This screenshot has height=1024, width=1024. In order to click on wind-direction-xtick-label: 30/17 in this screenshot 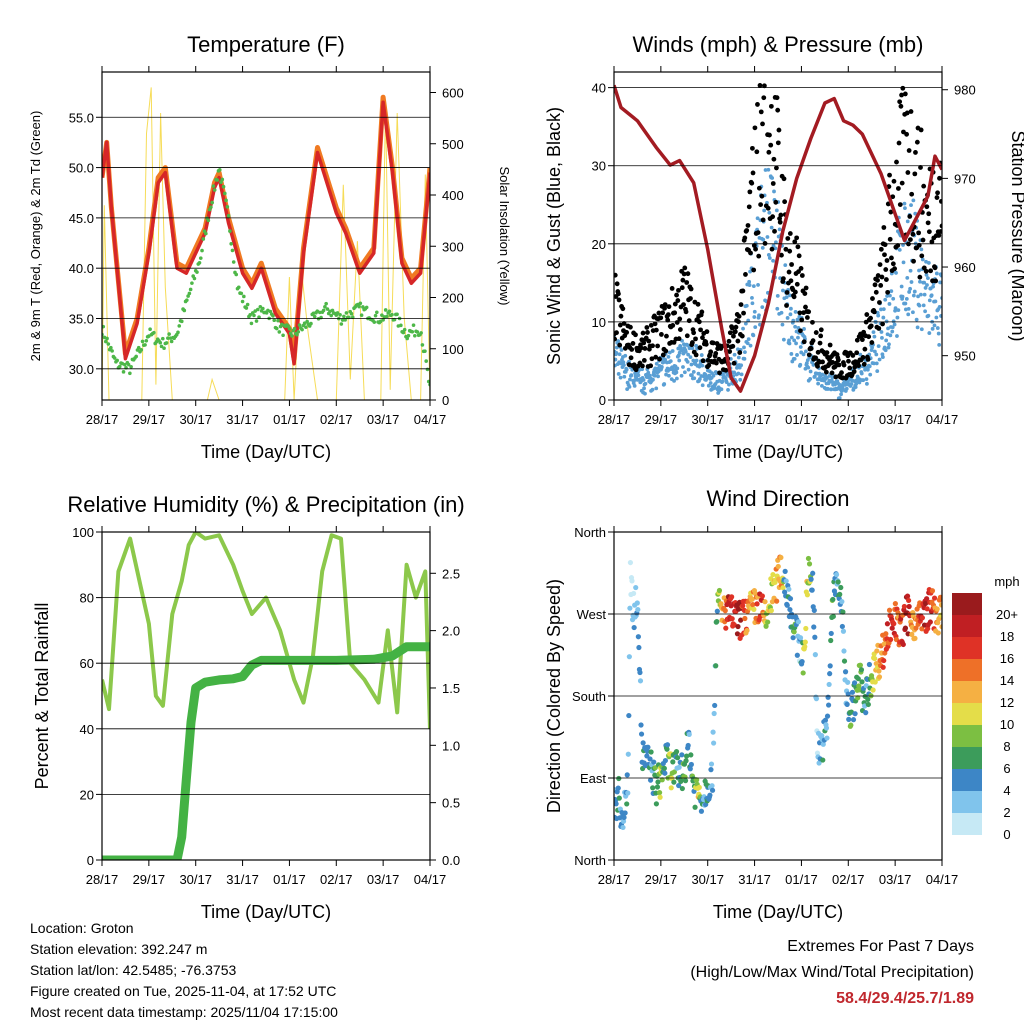, I will do `click(707, 879)`.